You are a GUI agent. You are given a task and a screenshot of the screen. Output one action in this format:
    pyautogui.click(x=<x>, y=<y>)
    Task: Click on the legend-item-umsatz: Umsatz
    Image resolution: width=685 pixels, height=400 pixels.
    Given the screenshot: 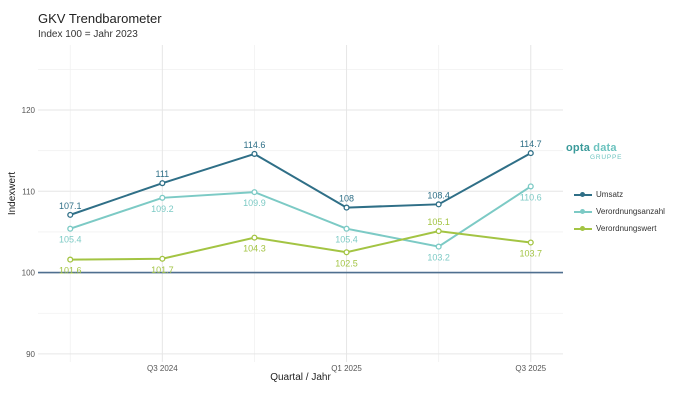 What is the action you would take?
    pyautogui.click(x=619, y=194)
    